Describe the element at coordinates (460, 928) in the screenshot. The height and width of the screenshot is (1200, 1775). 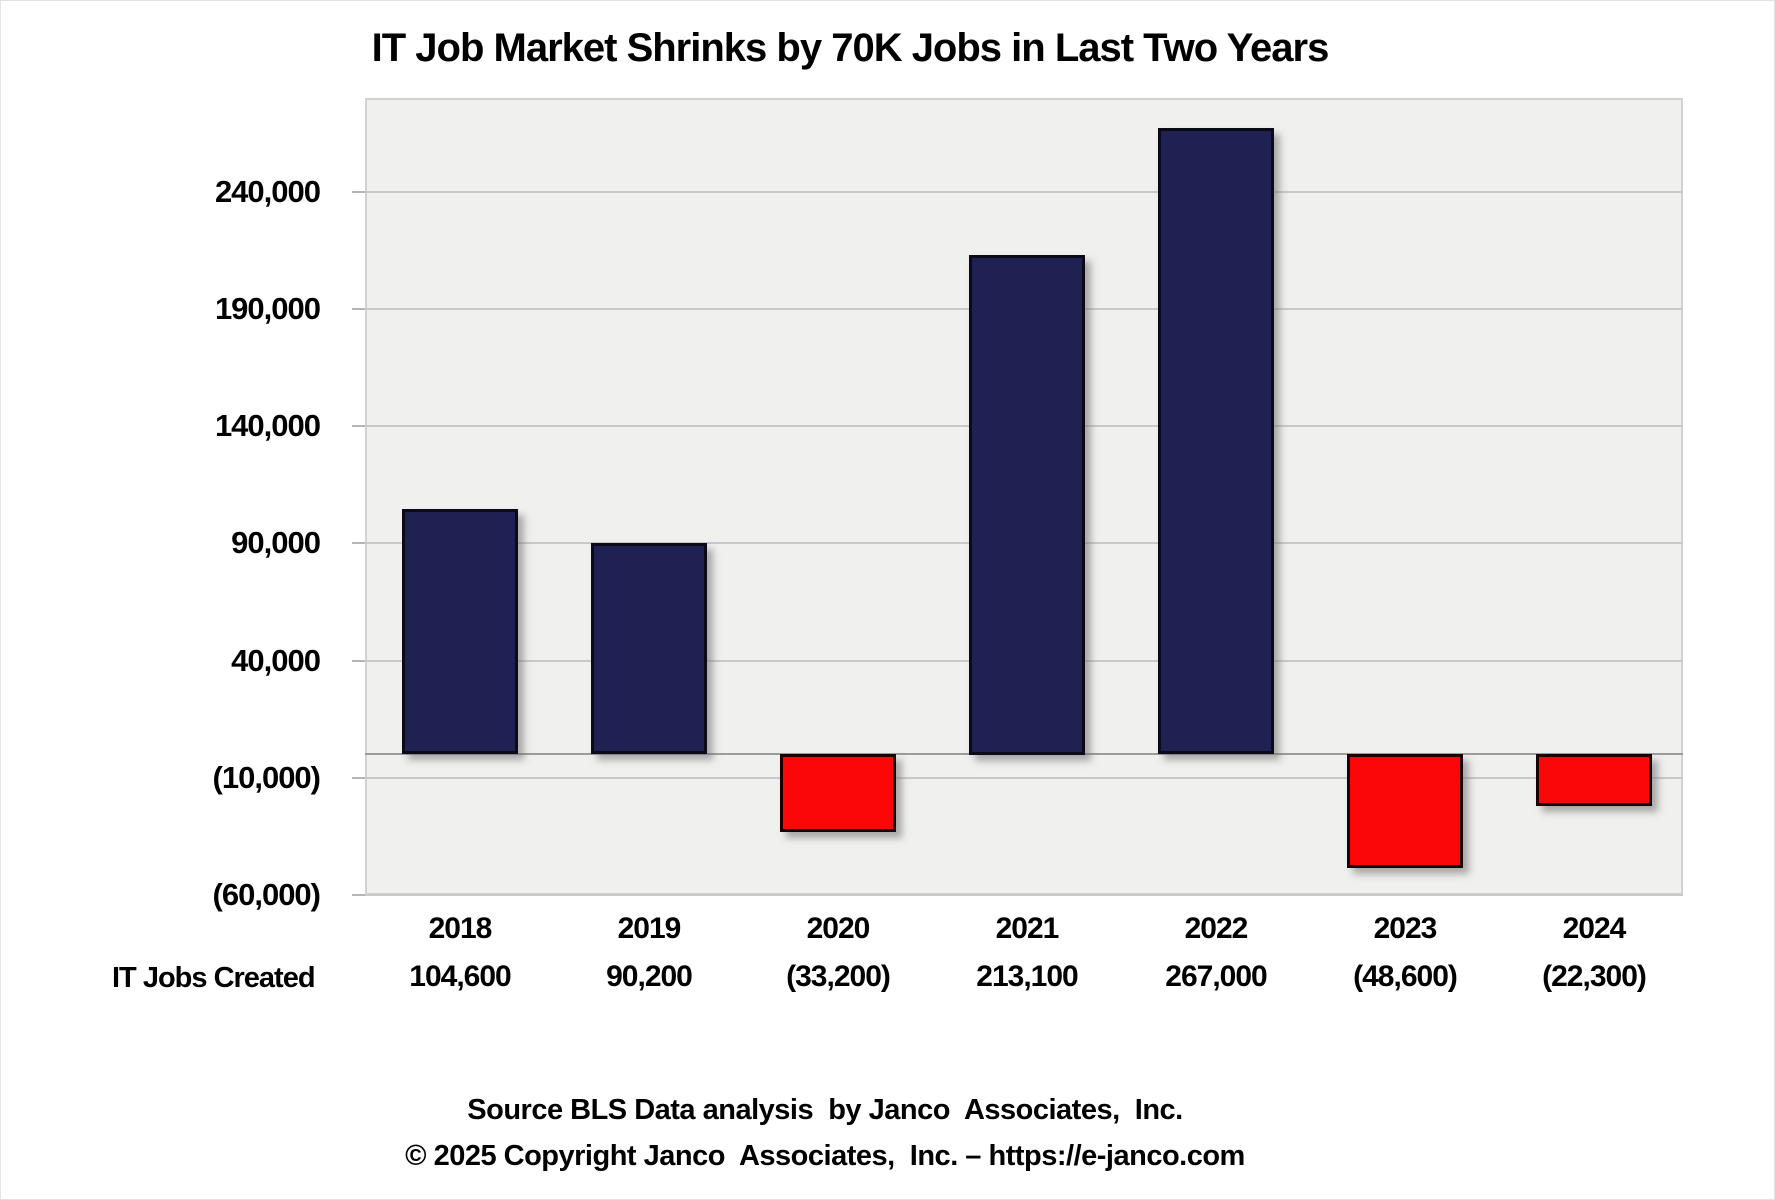
I see `x-axis-label-2018: 2018` at that location.